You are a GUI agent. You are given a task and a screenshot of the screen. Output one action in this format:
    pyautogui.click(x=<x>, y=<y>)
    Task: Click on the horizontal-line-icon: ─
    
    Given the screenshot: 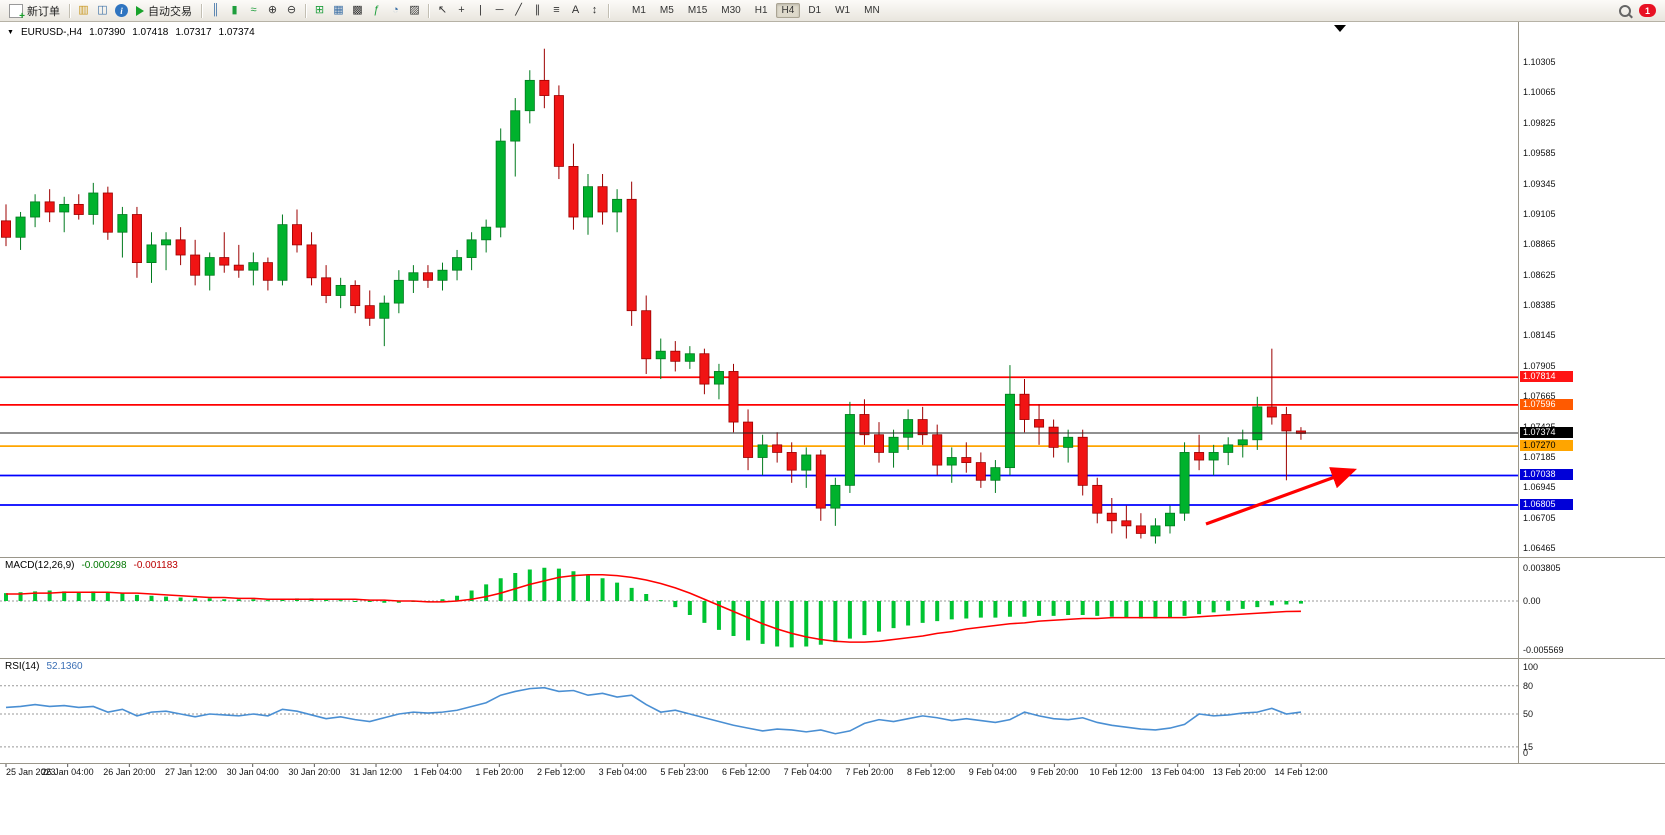 What is the action you would take?
    pyautogui.click(x=499, y=10)
    